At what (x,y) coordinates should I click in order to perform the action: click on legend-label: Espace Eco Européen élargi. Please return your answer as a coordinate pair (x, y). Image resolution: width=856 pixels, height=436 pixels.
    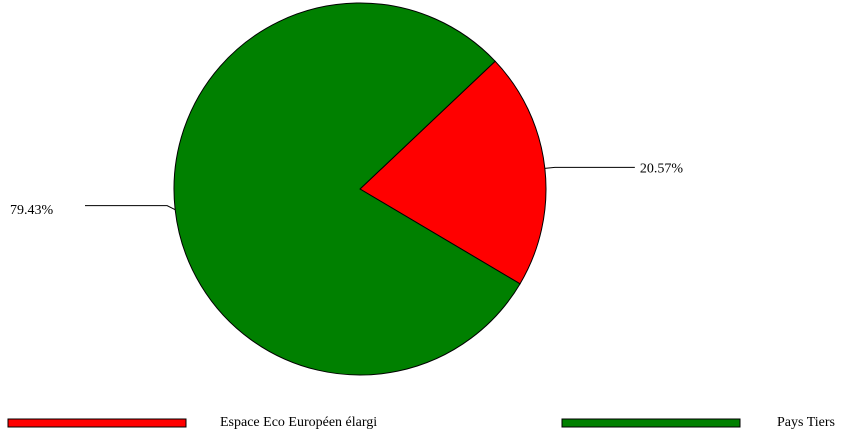
    Looking at the image, I should click on (298, 422).